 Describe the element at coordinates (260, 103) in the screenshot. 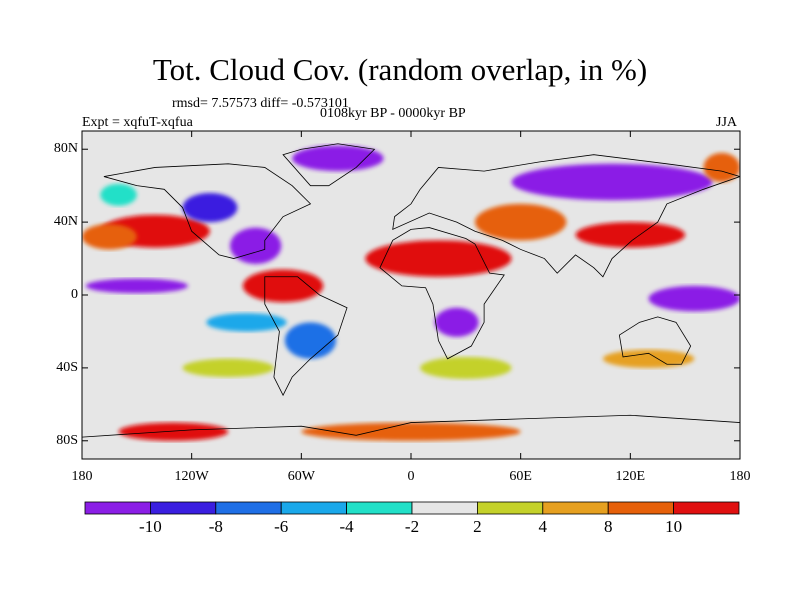

I see `rmsd-subtitle: rmsd= 7.57573 diff= -0.573101` at that location.